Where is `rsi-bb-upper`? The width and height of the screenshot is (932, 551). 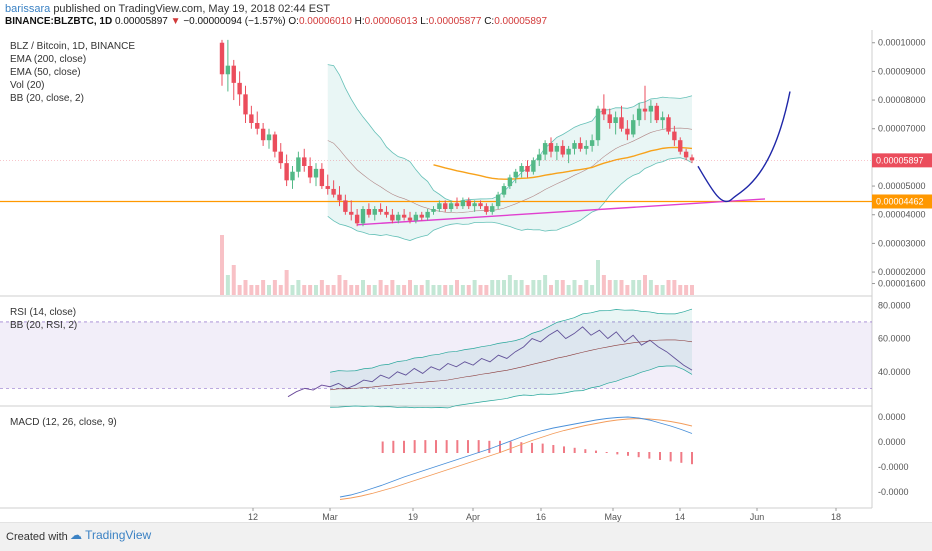
rsi-bb-upper is located at coordinates (511, 340).